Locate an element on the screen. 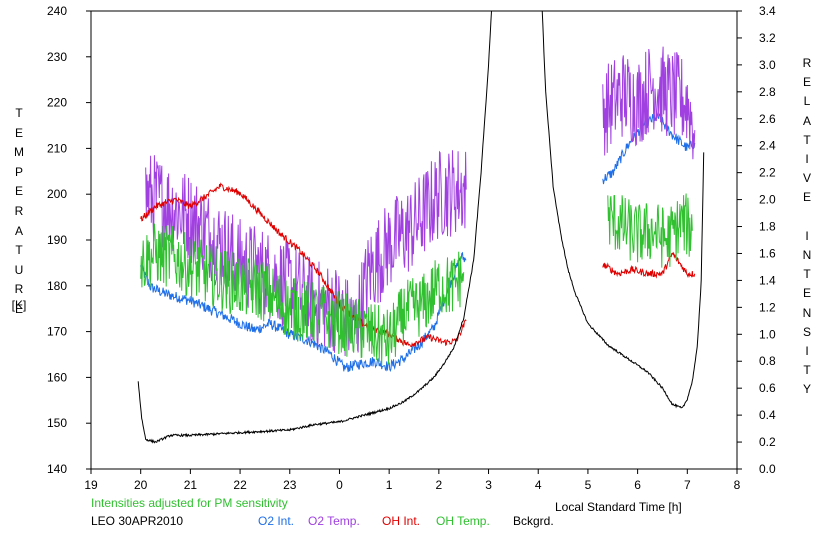  y-axis-unit-left: [K] is located at coordinates (19, 305).